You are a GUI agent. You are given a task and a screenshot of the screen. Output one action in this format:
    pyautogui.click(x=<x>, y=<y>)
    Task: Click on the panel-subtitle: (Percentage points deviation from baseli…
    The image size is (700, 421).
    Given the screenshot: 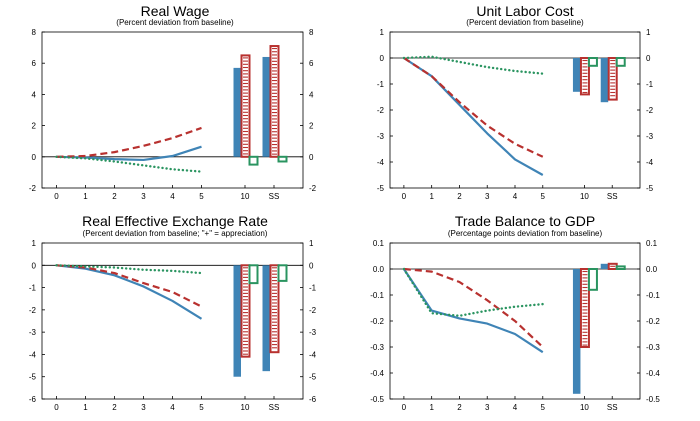 What is the action you would take?
    pyautogui.click(x=525, y=233)
    